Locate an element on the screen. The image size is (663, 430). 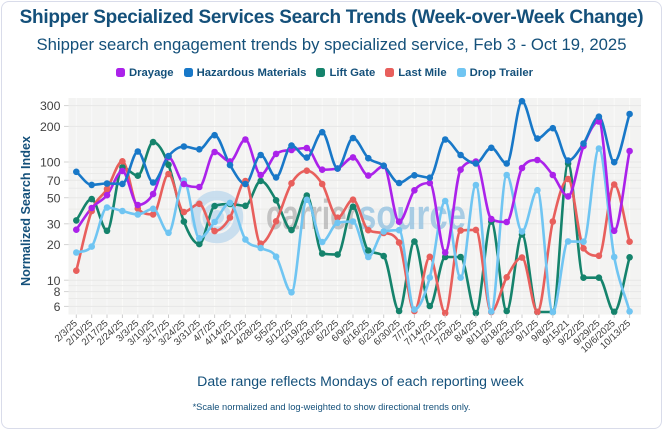
svg-text: 8 is located at coordinates (57, 292).